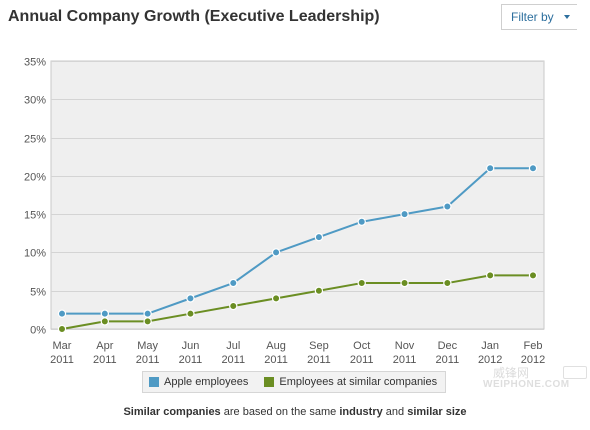 The width and height of the screenshot is (590, 430). Describe the element at coordinates (154, 382) in the screenshot. I see `legend-swatch-apple` at that location.